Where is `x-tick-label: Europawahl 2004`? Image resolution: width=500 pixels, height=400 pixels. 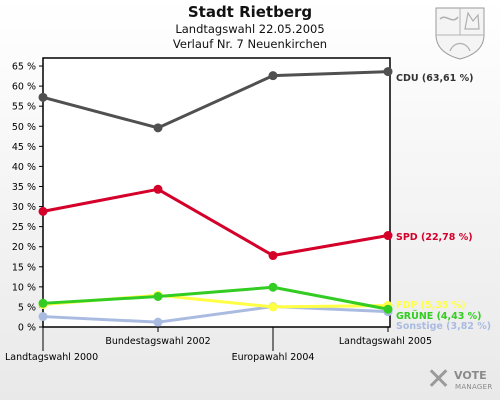 x-tick-label: Europawahl 2004 is located at coordinates (273, 357).